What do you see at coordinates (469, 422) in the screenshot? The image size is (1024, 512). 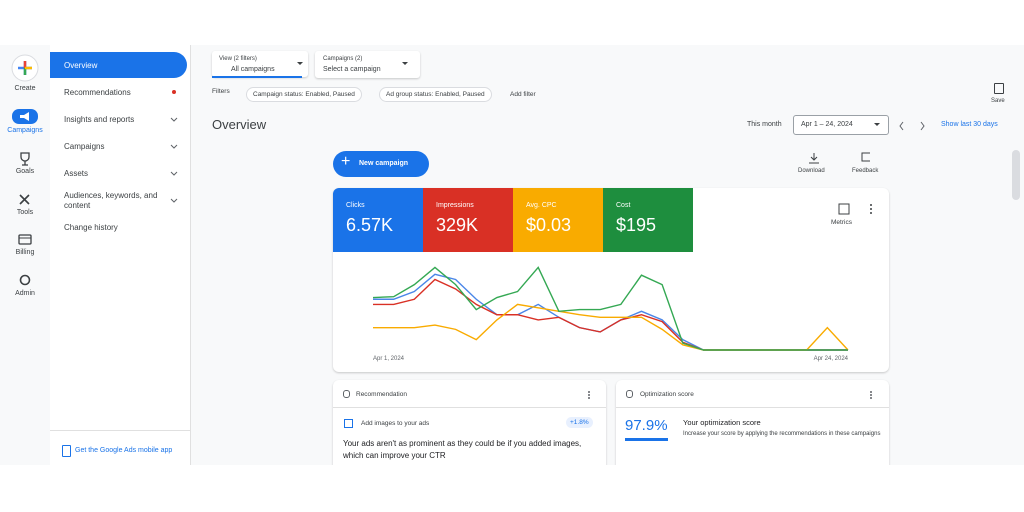 I see `recommendation-card` at bounding box center [469, 422].